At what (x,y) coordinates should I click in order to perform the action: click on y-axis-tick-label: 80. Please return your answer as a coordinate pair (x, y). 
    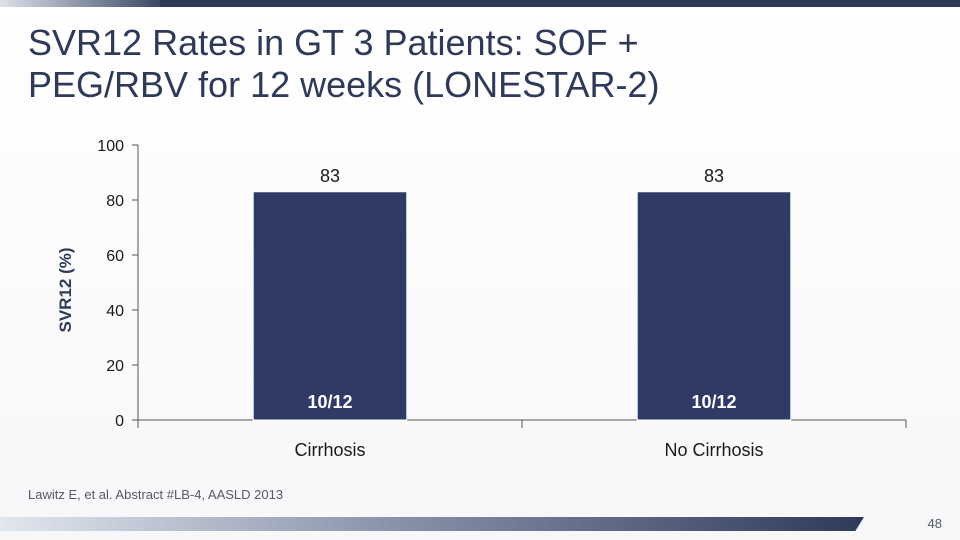
    Looking at the image, I should click on (115, 201).